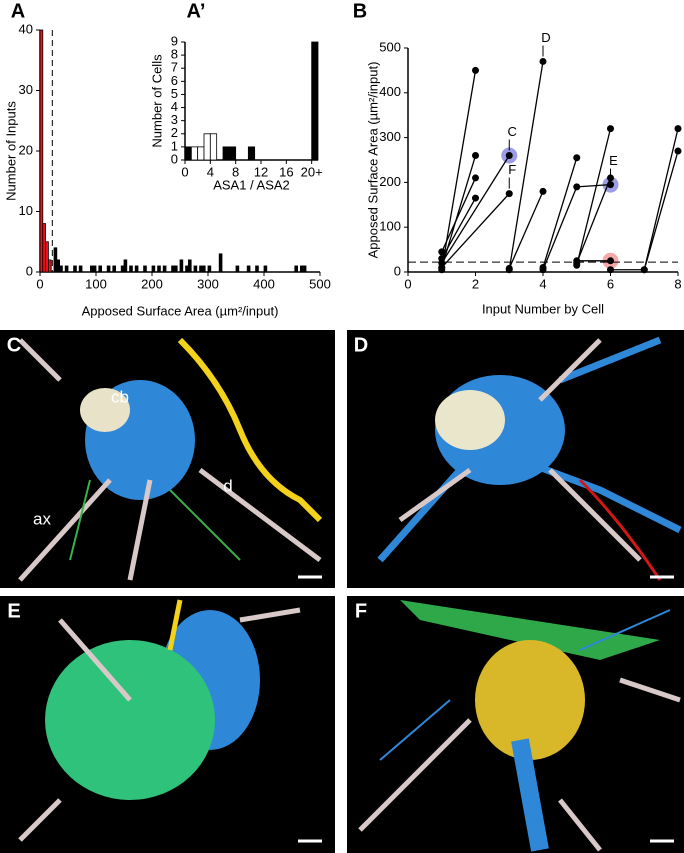 The height and width of the screenshot is (853, 684). I want to click on x-tick-label: 100, so click(96, 283).